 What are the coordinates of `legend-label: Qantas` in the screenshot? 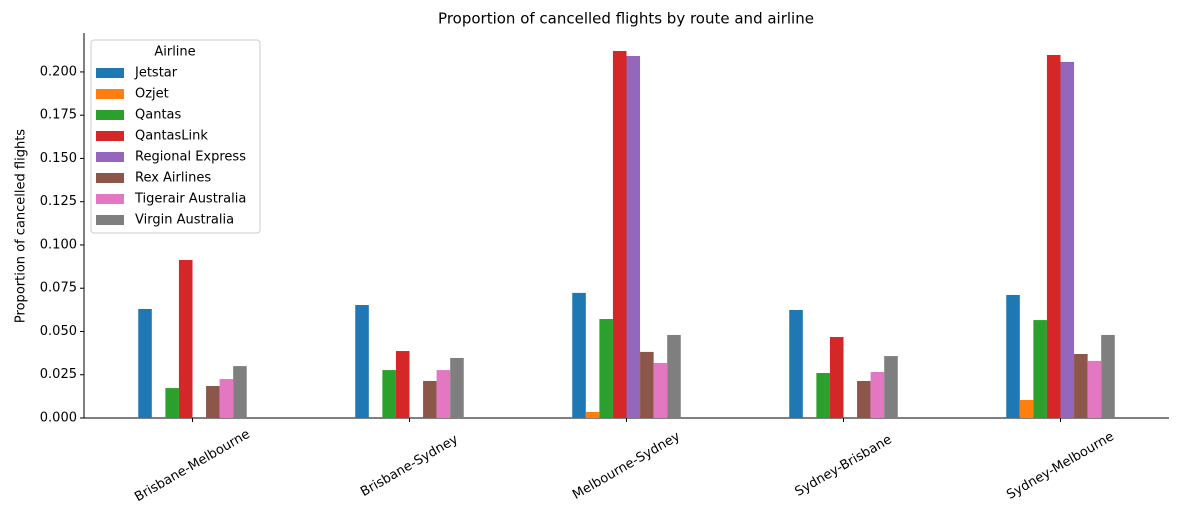 It's located at (158, 115).